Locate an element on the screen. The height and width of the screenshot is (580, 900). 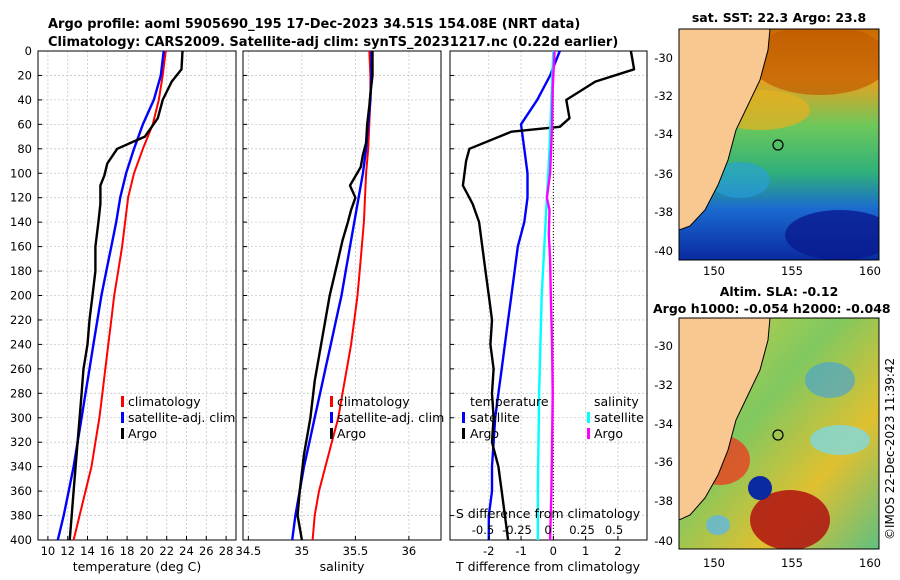
sst-map: sat. SST: 22.3 Argo: 23.8 is located at coordinates (779, 135).